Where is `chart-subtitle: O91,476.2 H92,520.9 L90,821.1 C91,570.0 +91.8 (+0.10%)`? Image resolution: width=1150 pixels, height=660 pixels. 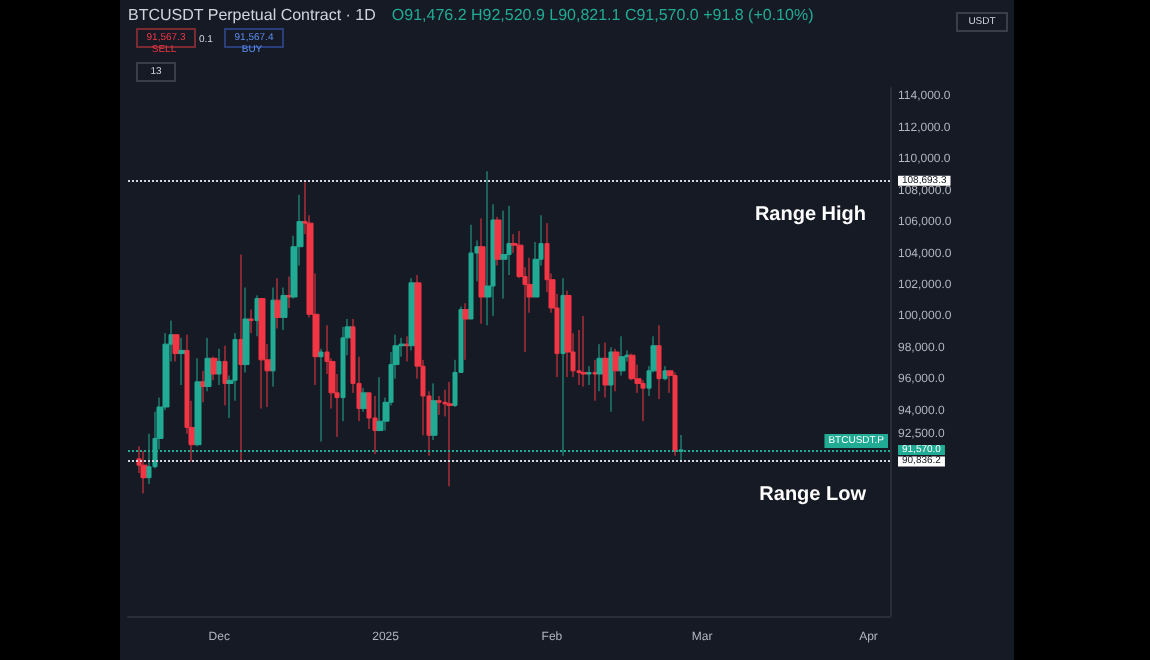 chart-subtitle: O91,476.2 H92,520.9 L90,821.1 C91,570.0 +91.8 (+0.10%) is located at coordinates (602, 15).